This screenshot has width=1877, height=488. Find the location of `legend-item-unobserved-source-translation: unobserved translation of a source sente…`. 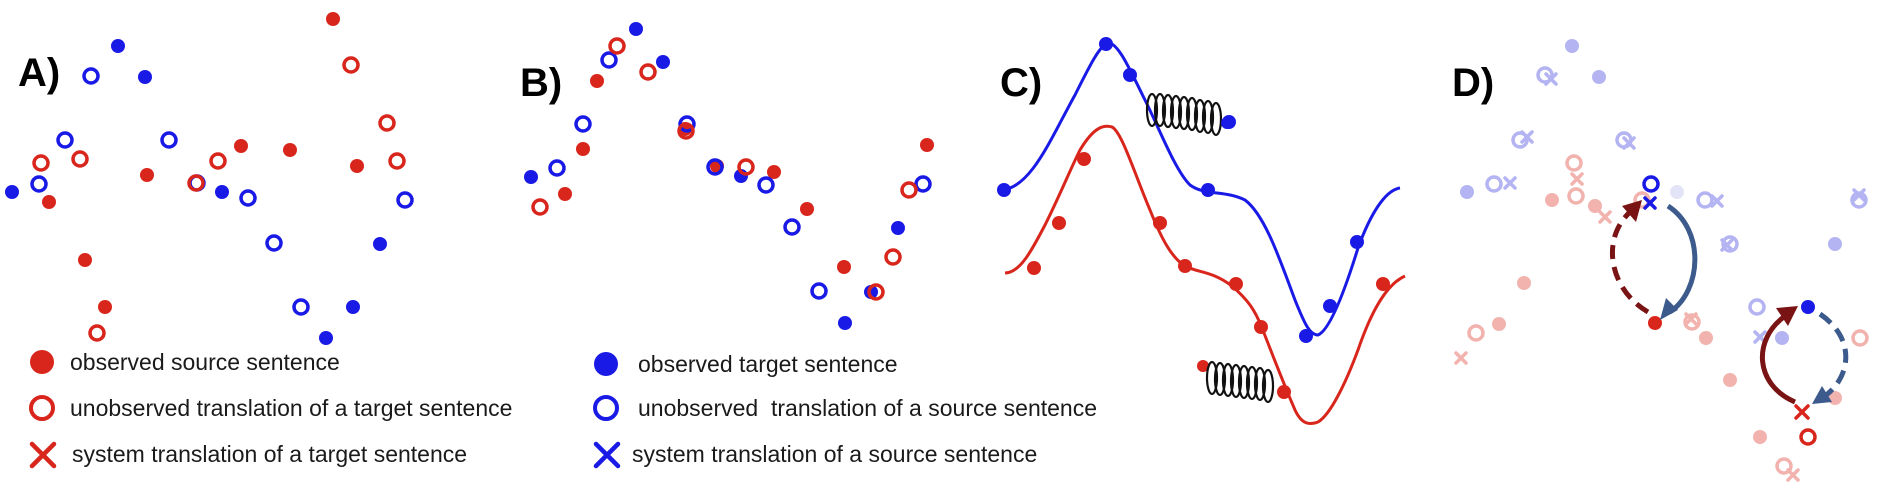

legend-item-unobserved-source-translation: unobserved translation of a source sente… is located at coordinates (845, 408).